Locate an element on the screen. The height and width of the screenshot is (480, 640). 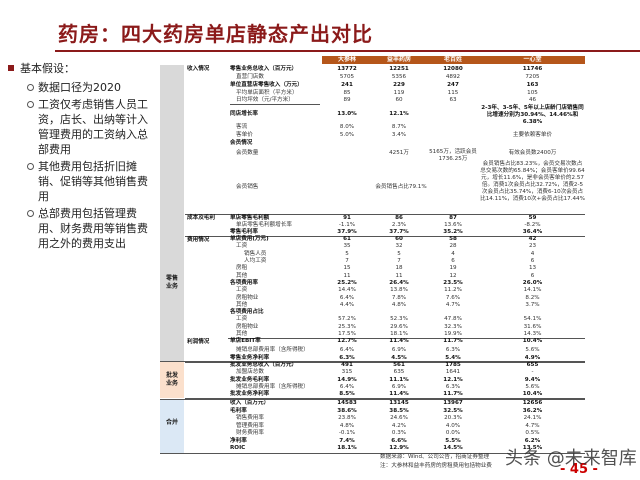
row-category: 收入情况 is located at coordinates (198, 68).